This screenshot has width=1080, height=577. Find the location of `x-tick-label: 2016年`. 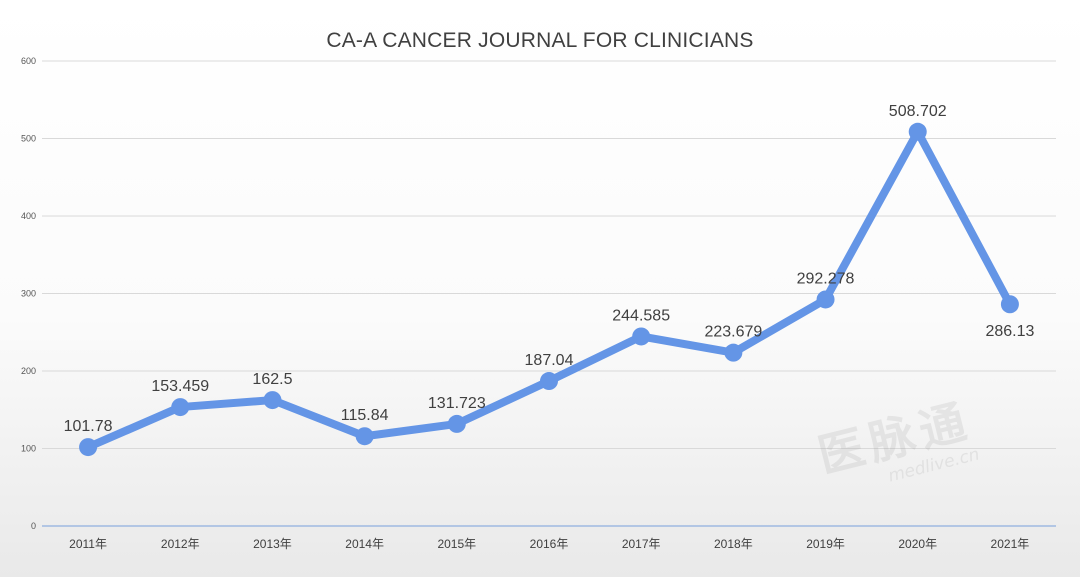

x-tick-label: 2016年 is located at coordinates (549, 544).